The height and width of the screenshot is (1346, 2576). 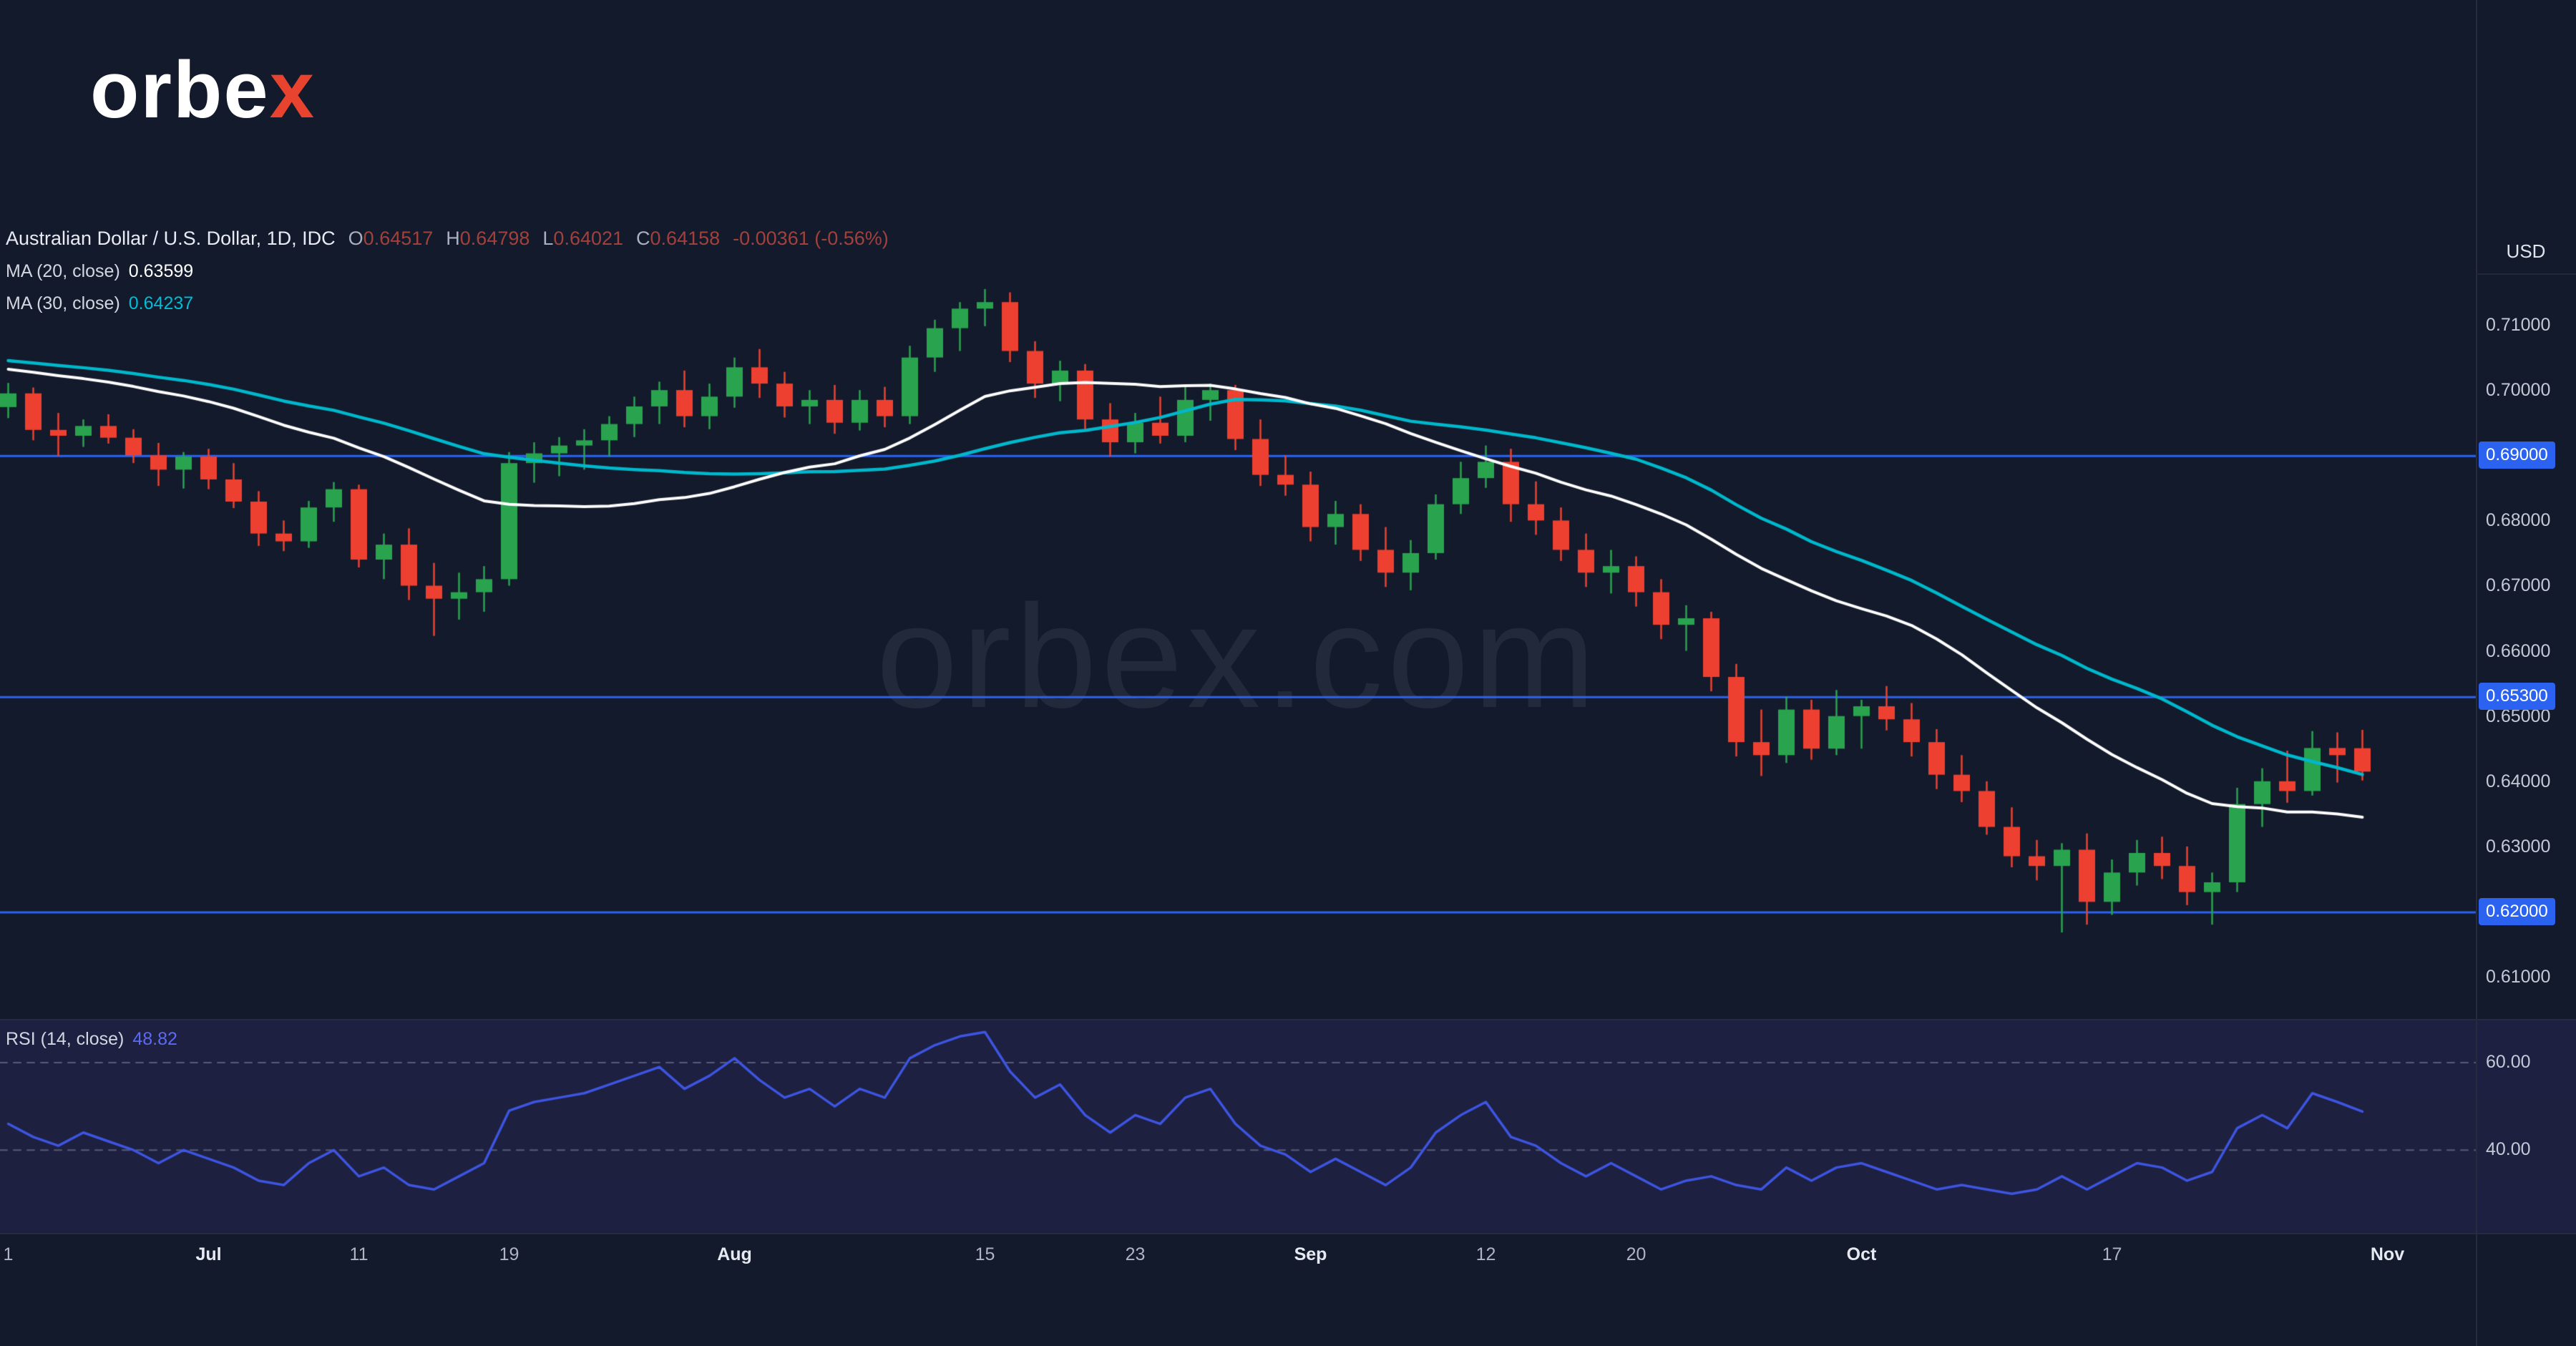 What do you see at coordinates (447, 303) in the screenshot?
I see `ma30-row: MA (30, close) 0.64237` at bounding box center [447, 303].